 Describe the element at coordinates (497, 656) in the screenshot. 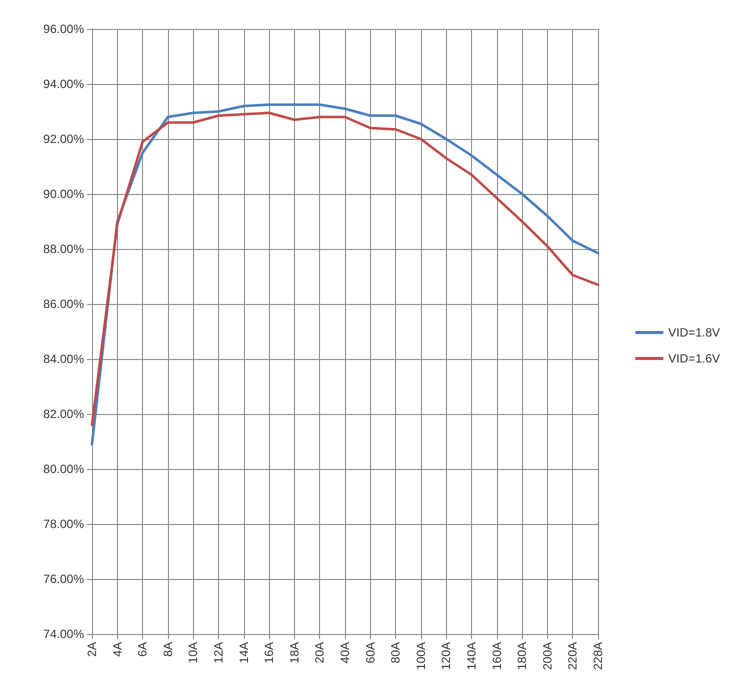

I see `x-tick-label: 160A` at that location.